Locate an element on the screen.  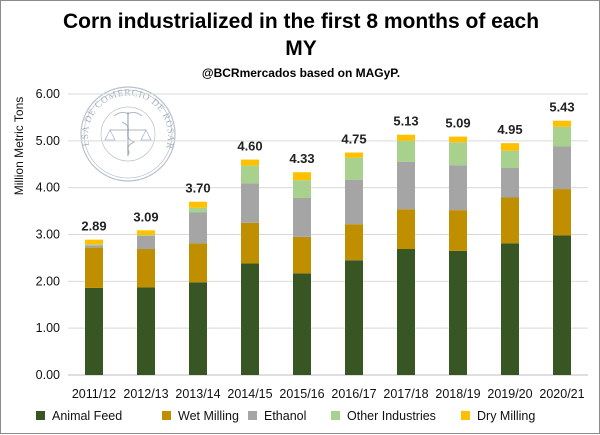
y-axis-ticks: 0.00 1.00 2.00 3.00 4.00 5.00 6.00 is located at coordinates (48, 234).